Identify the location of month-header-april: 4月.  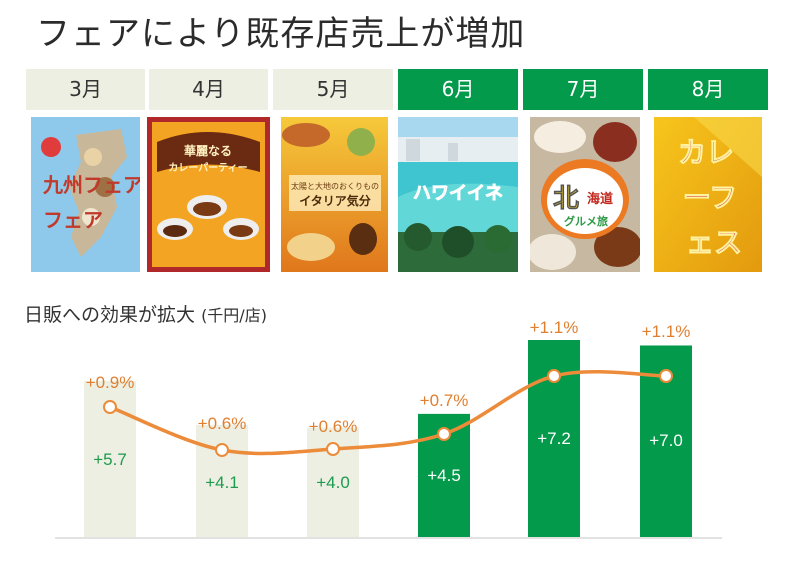
(208, 89).